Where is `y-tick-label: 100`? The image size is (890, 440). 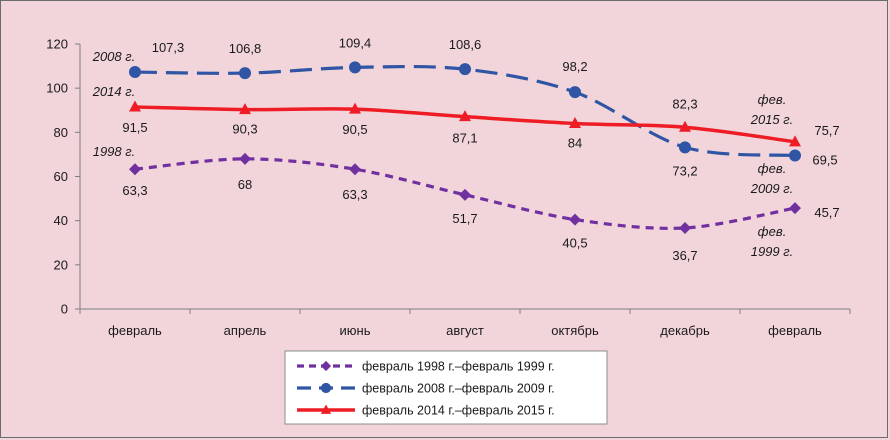 y-tick-label: 100 is located at coordinates (57, 88).